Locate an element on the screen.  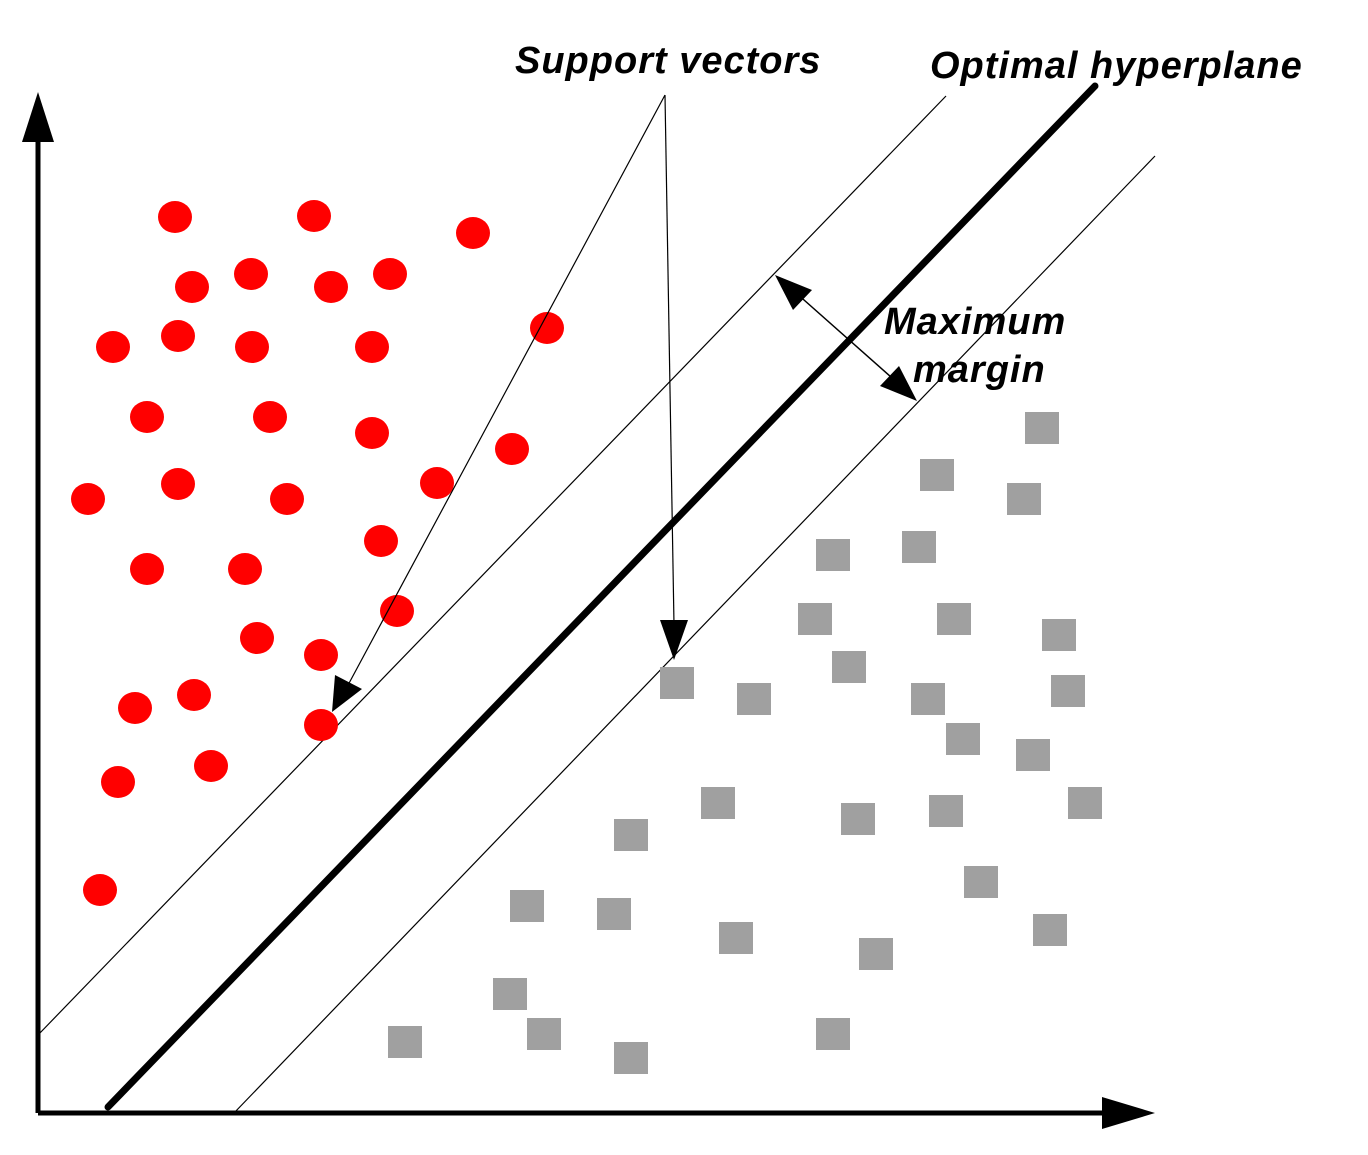
support-vector-pointer-red is located at coordinates (502, 397).